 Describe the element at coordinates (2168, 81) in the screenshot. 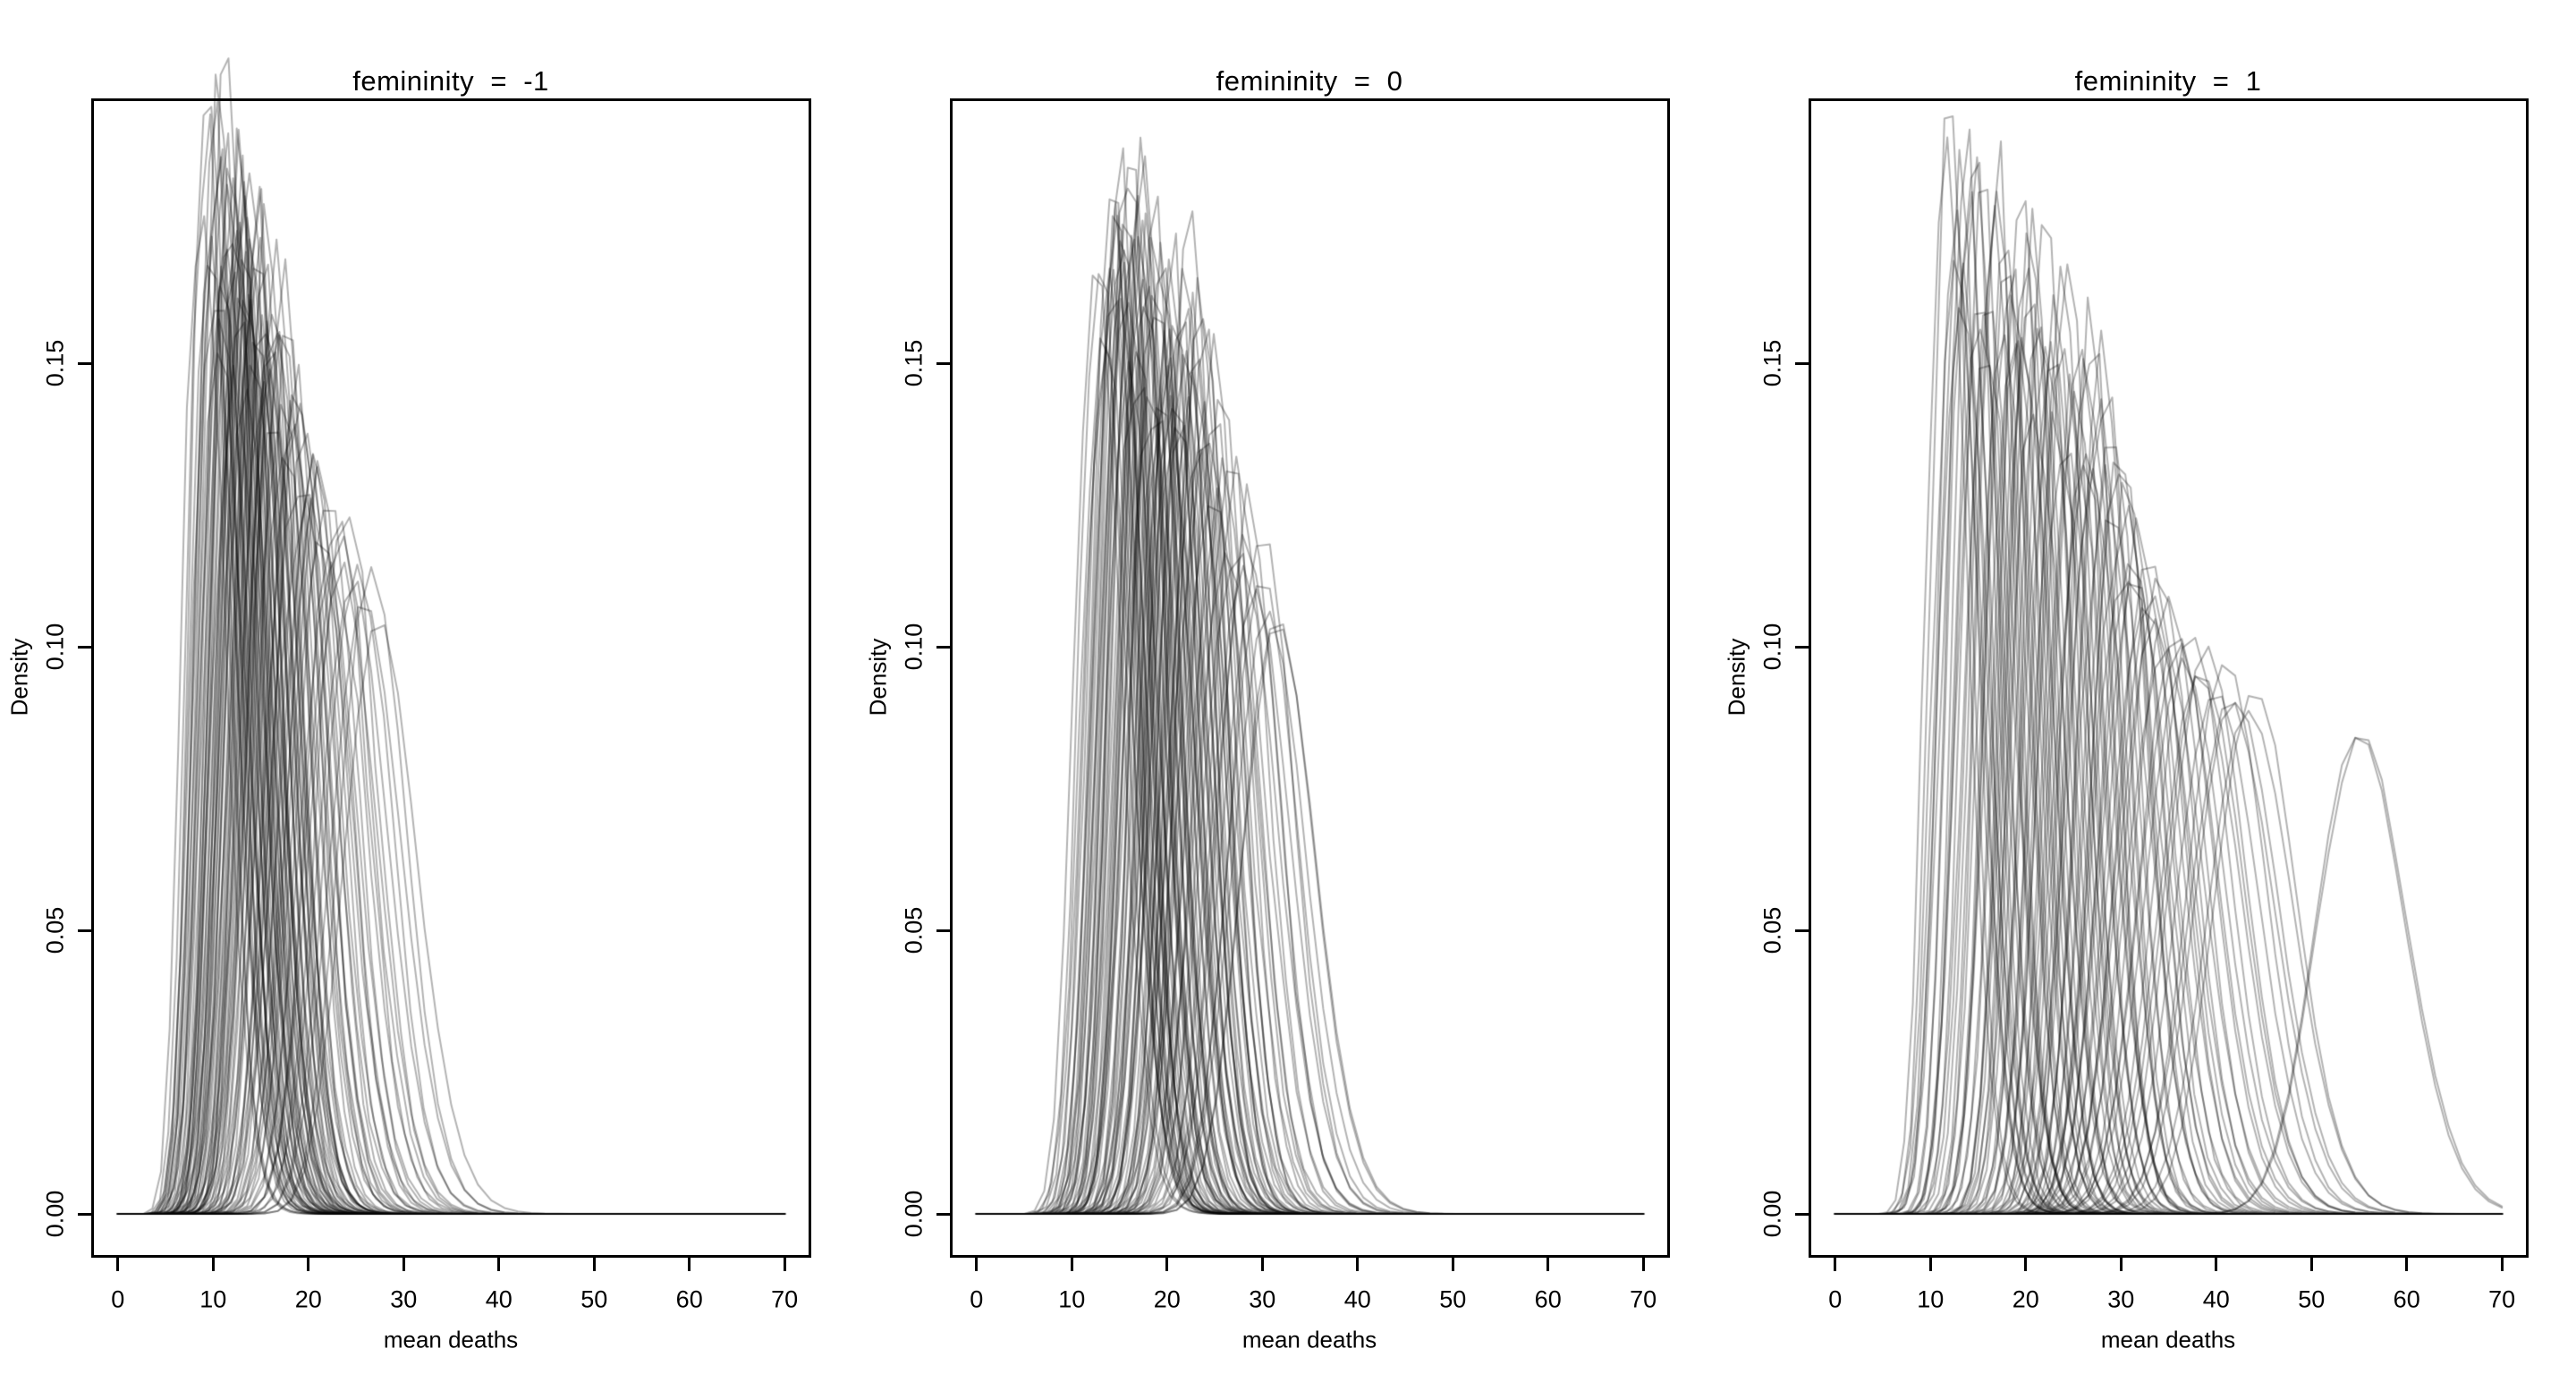

I see `panel-title: femininity = 1` at that location.